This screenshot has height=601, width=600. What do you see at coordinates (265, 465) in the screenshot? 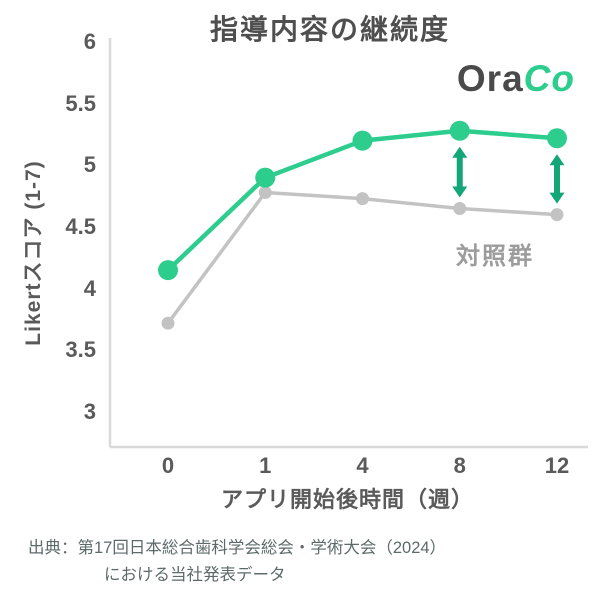
I see `x-tick-label: 1` at bounding box center [265, 465].